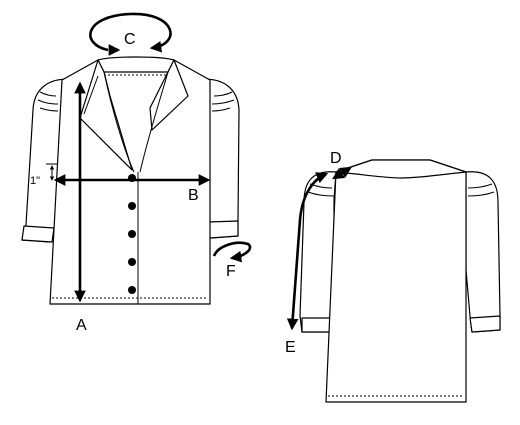 This screenshot has height=425, width=520. I want to click on measure-loop-f, so click(232, 252).